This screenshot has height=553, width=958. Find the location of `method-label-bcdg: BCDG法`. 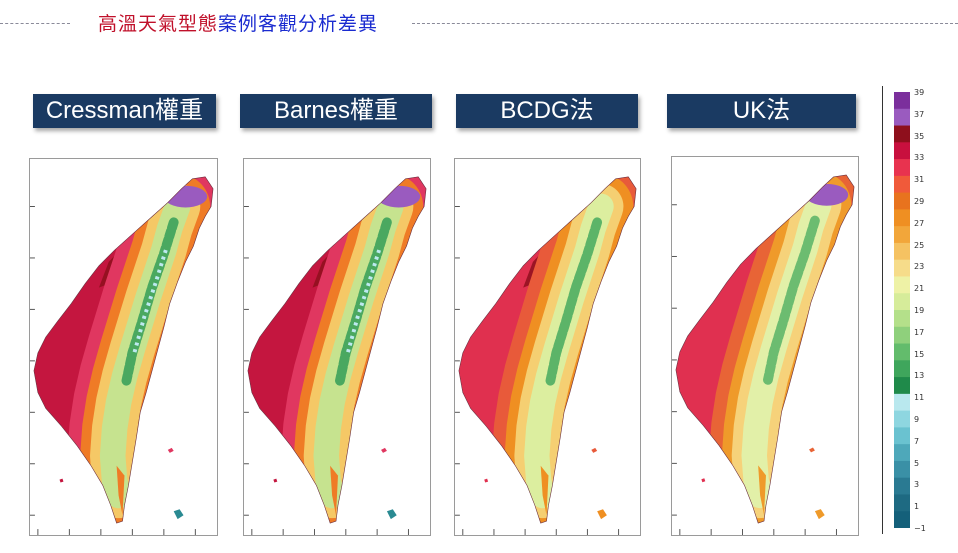

method-label-bcdg: BCDG法 is located at coordinates (547, 111).